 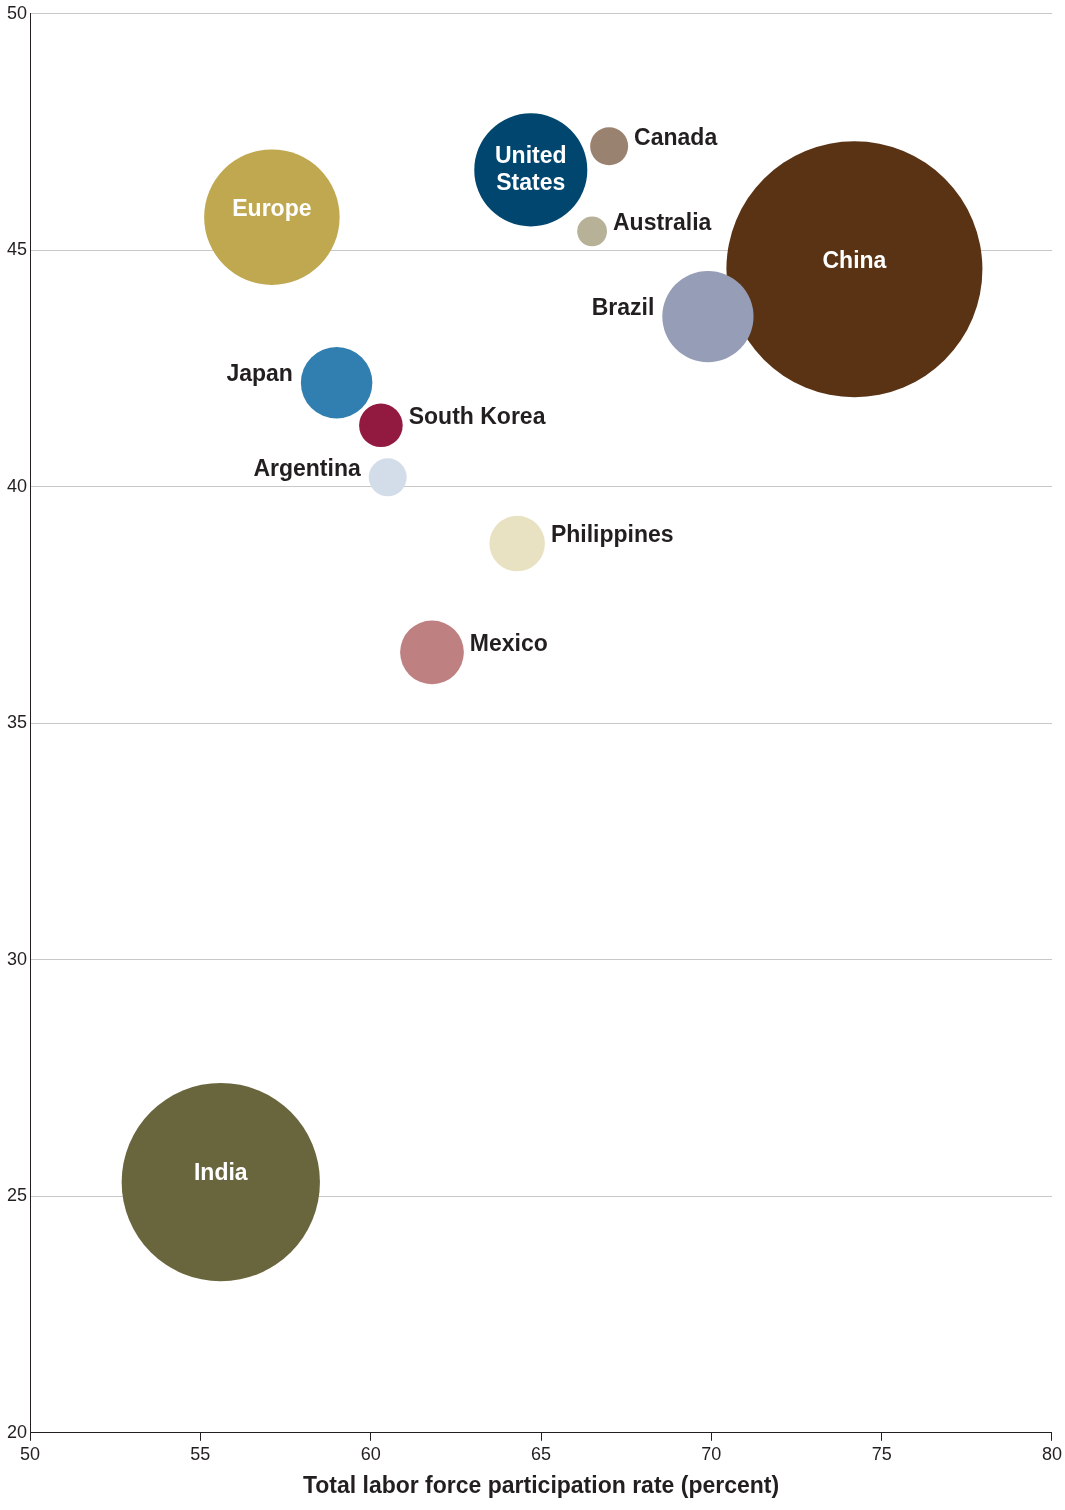 What do you see at coordinates (1051, 1453) in the screenshot?
I see `x-tick-label: 80` at bounding box center [1051, 1453].